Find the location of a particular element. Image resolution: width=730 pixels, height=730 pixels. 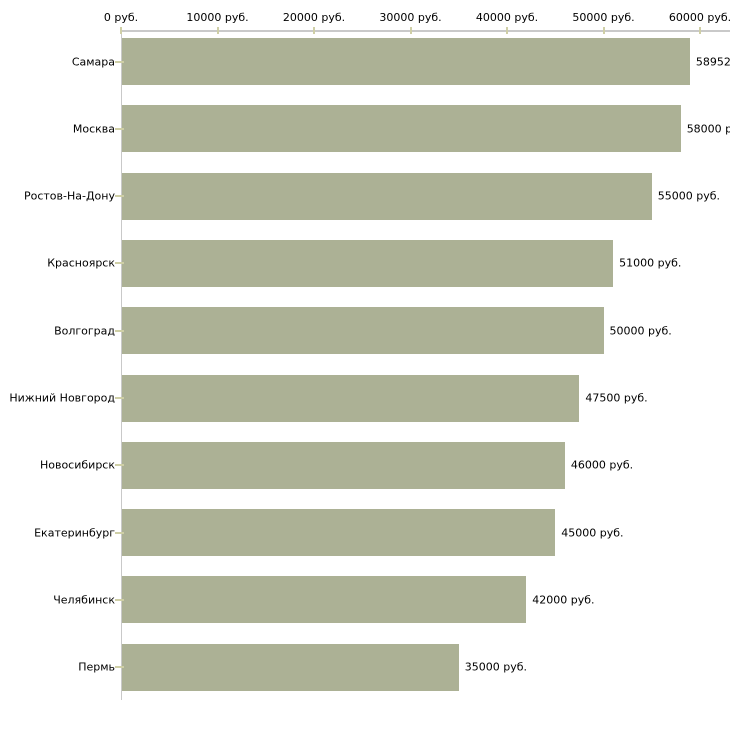

category-label: Самара is located at coordinates (93, 61).